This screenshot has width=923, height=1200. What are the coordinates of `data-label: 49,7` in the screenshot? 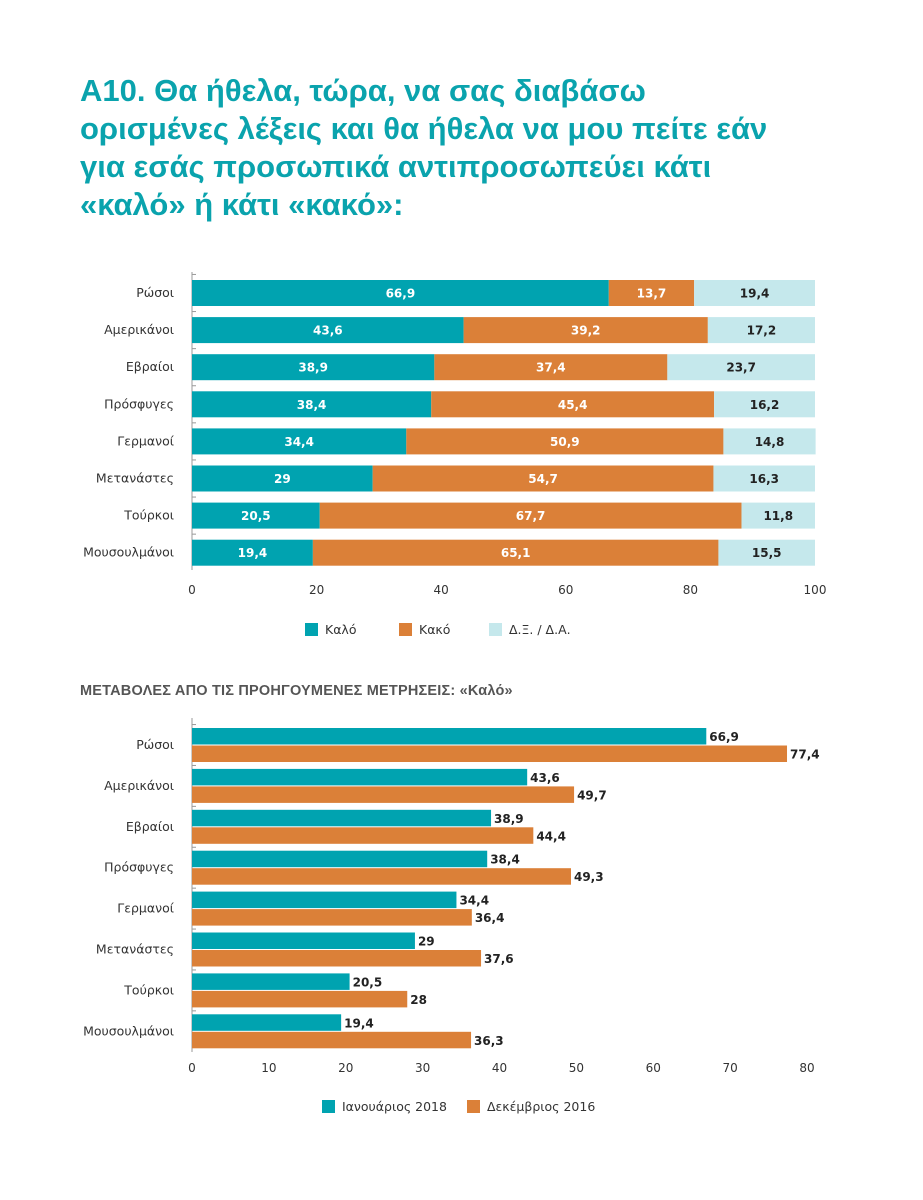 It's located at (592, 795).